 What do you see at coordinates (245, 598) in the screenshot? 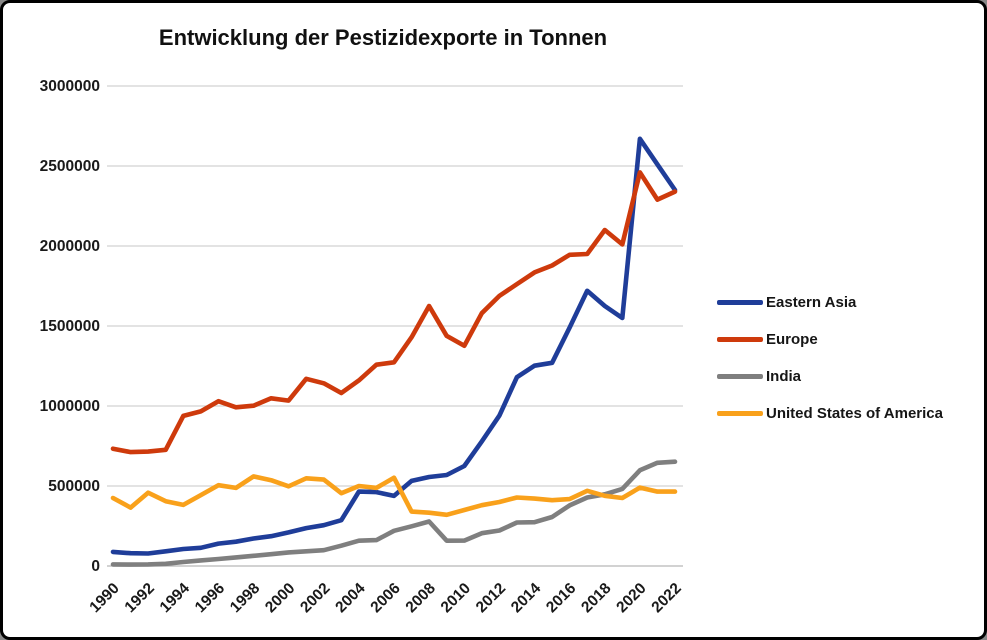
I see `x-tick-label: 1998` at bounding box center [245, 598].